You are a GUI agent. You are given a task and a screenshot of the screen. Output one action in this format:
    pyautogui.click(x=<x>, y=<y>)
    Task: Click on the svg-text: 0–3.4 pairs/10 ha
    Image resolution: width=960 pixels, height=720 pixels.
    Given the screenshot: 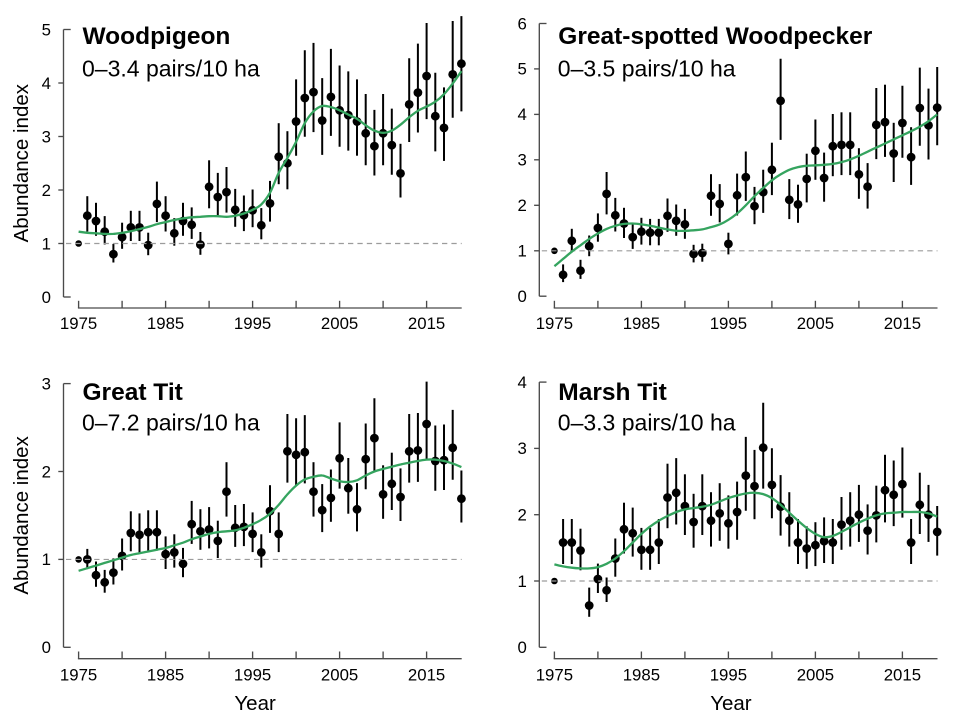 What is the action you would take?
    pyautogui.click(x=171, y=69)
    